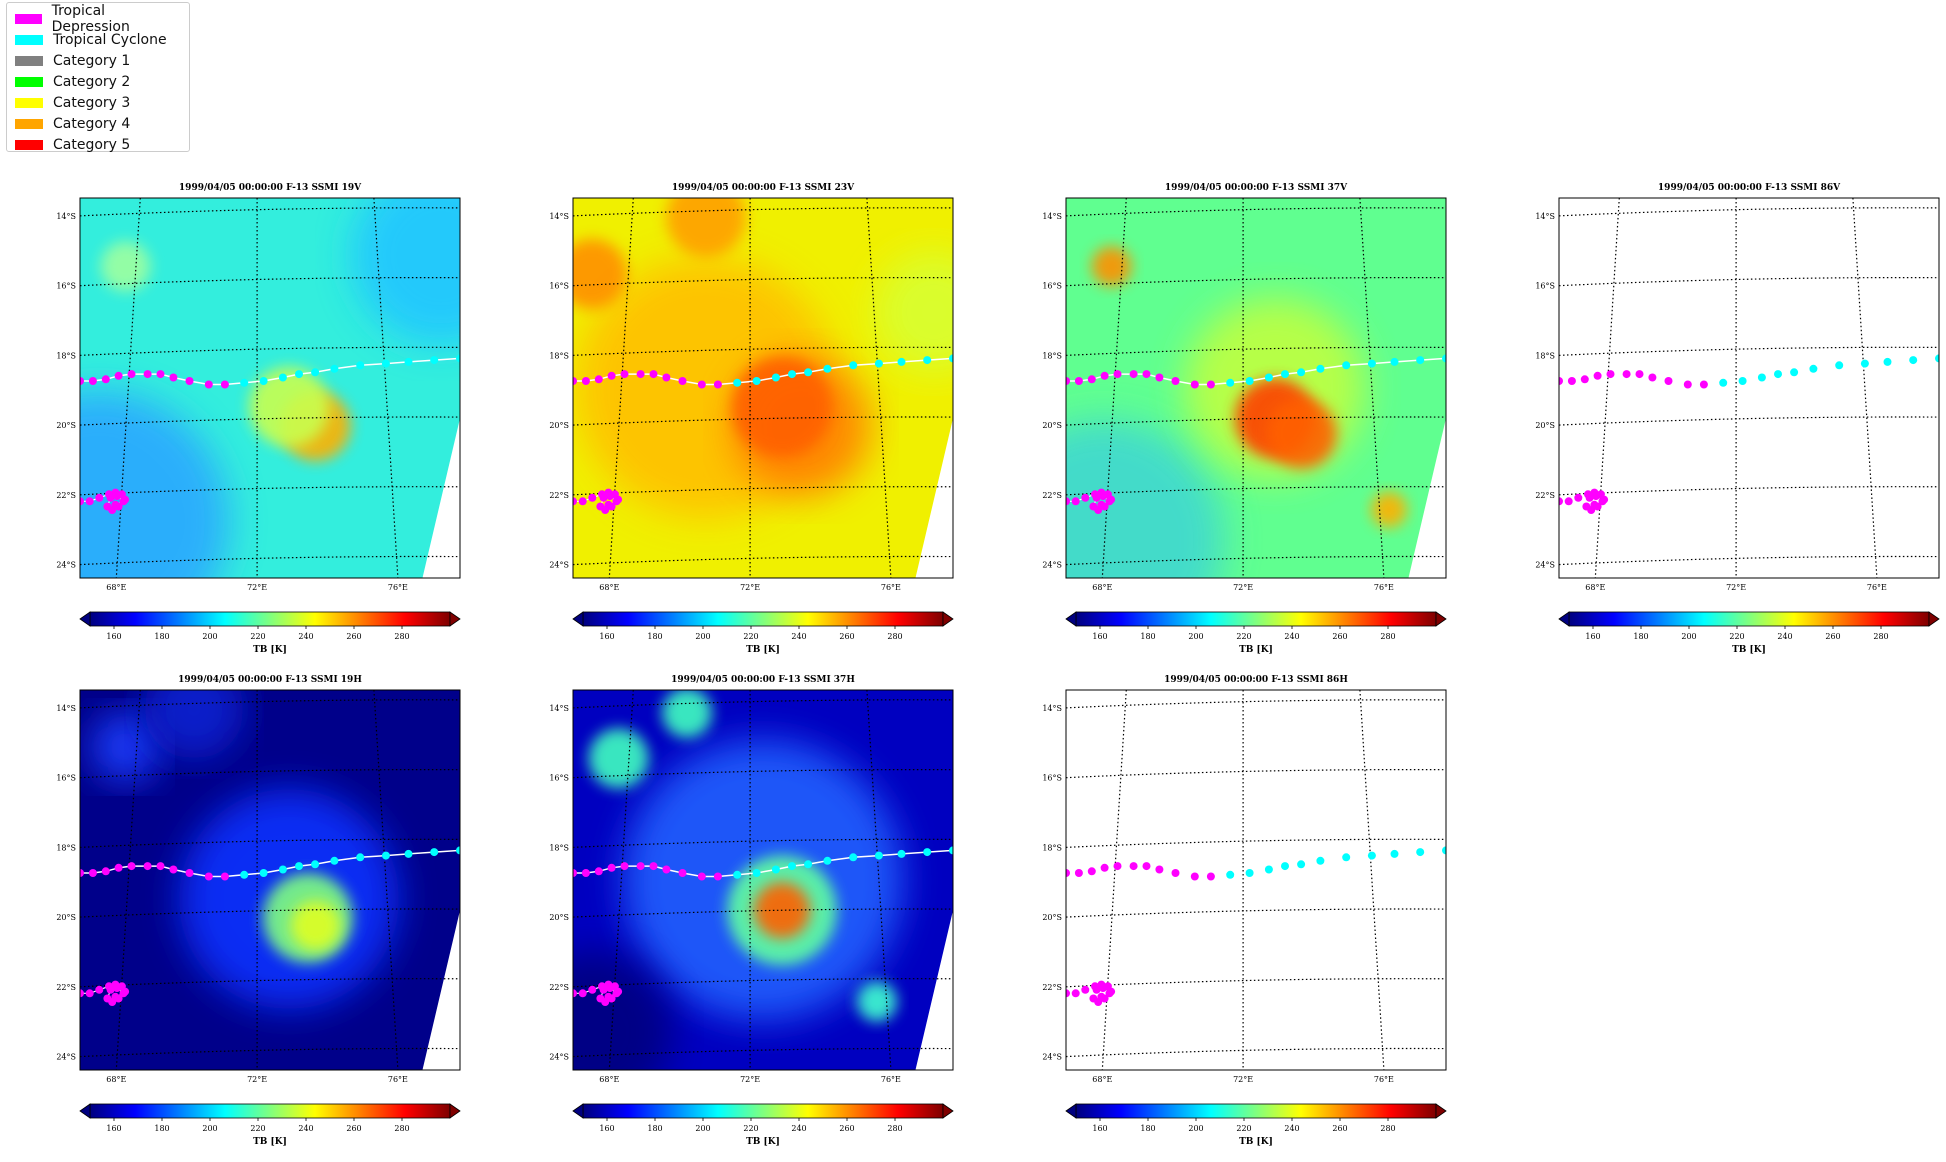 The width and height of the screenshot is (1946, 1162). What do you see at coordinates (763, 188) in the screenshot?
I see `panel-title: 1999/04/05 00:00:00 F-13 SSMI 23V` at bounding box center [763, 188].